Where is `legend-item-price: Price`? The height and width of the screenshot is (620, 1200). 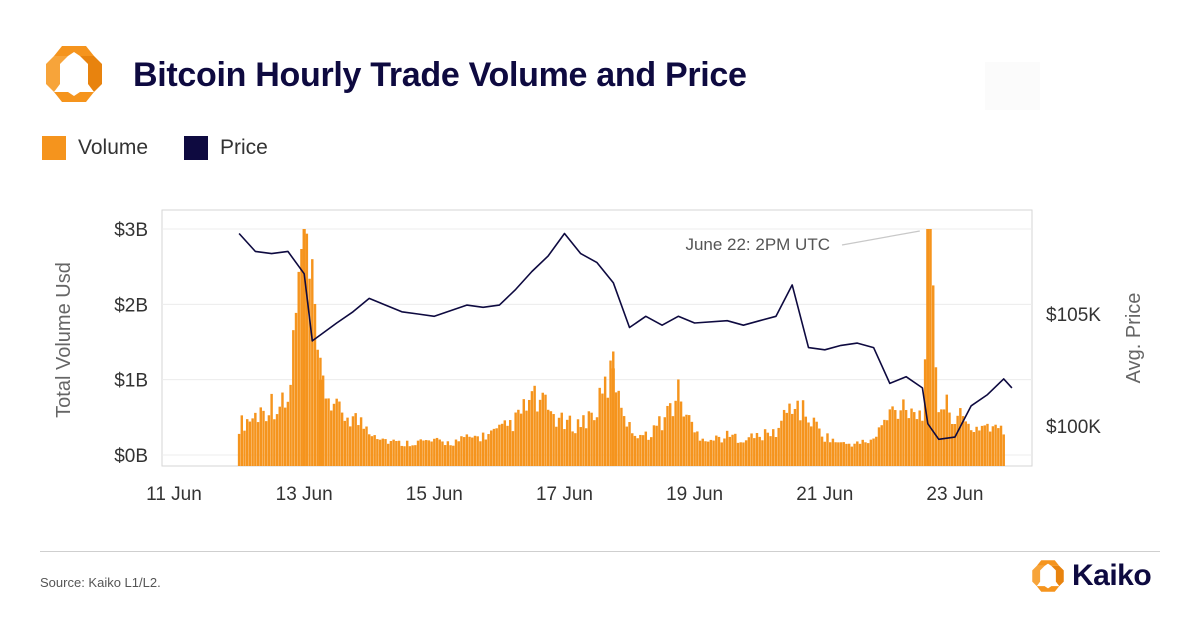
legend-item-price: Price is located at coordinates (226, 148).